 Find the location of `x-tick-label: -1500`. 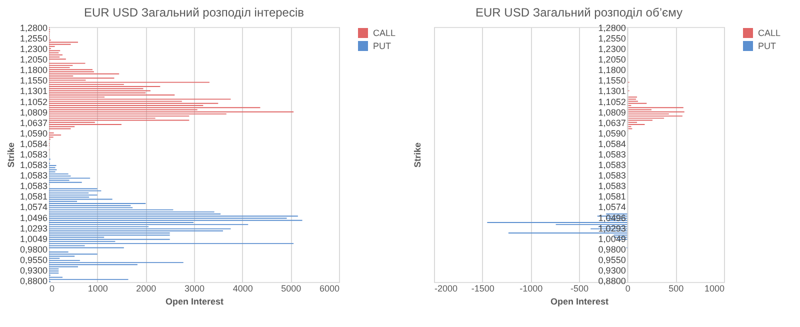

x-tick-label: -1500 is located at coordinates (482, 289).